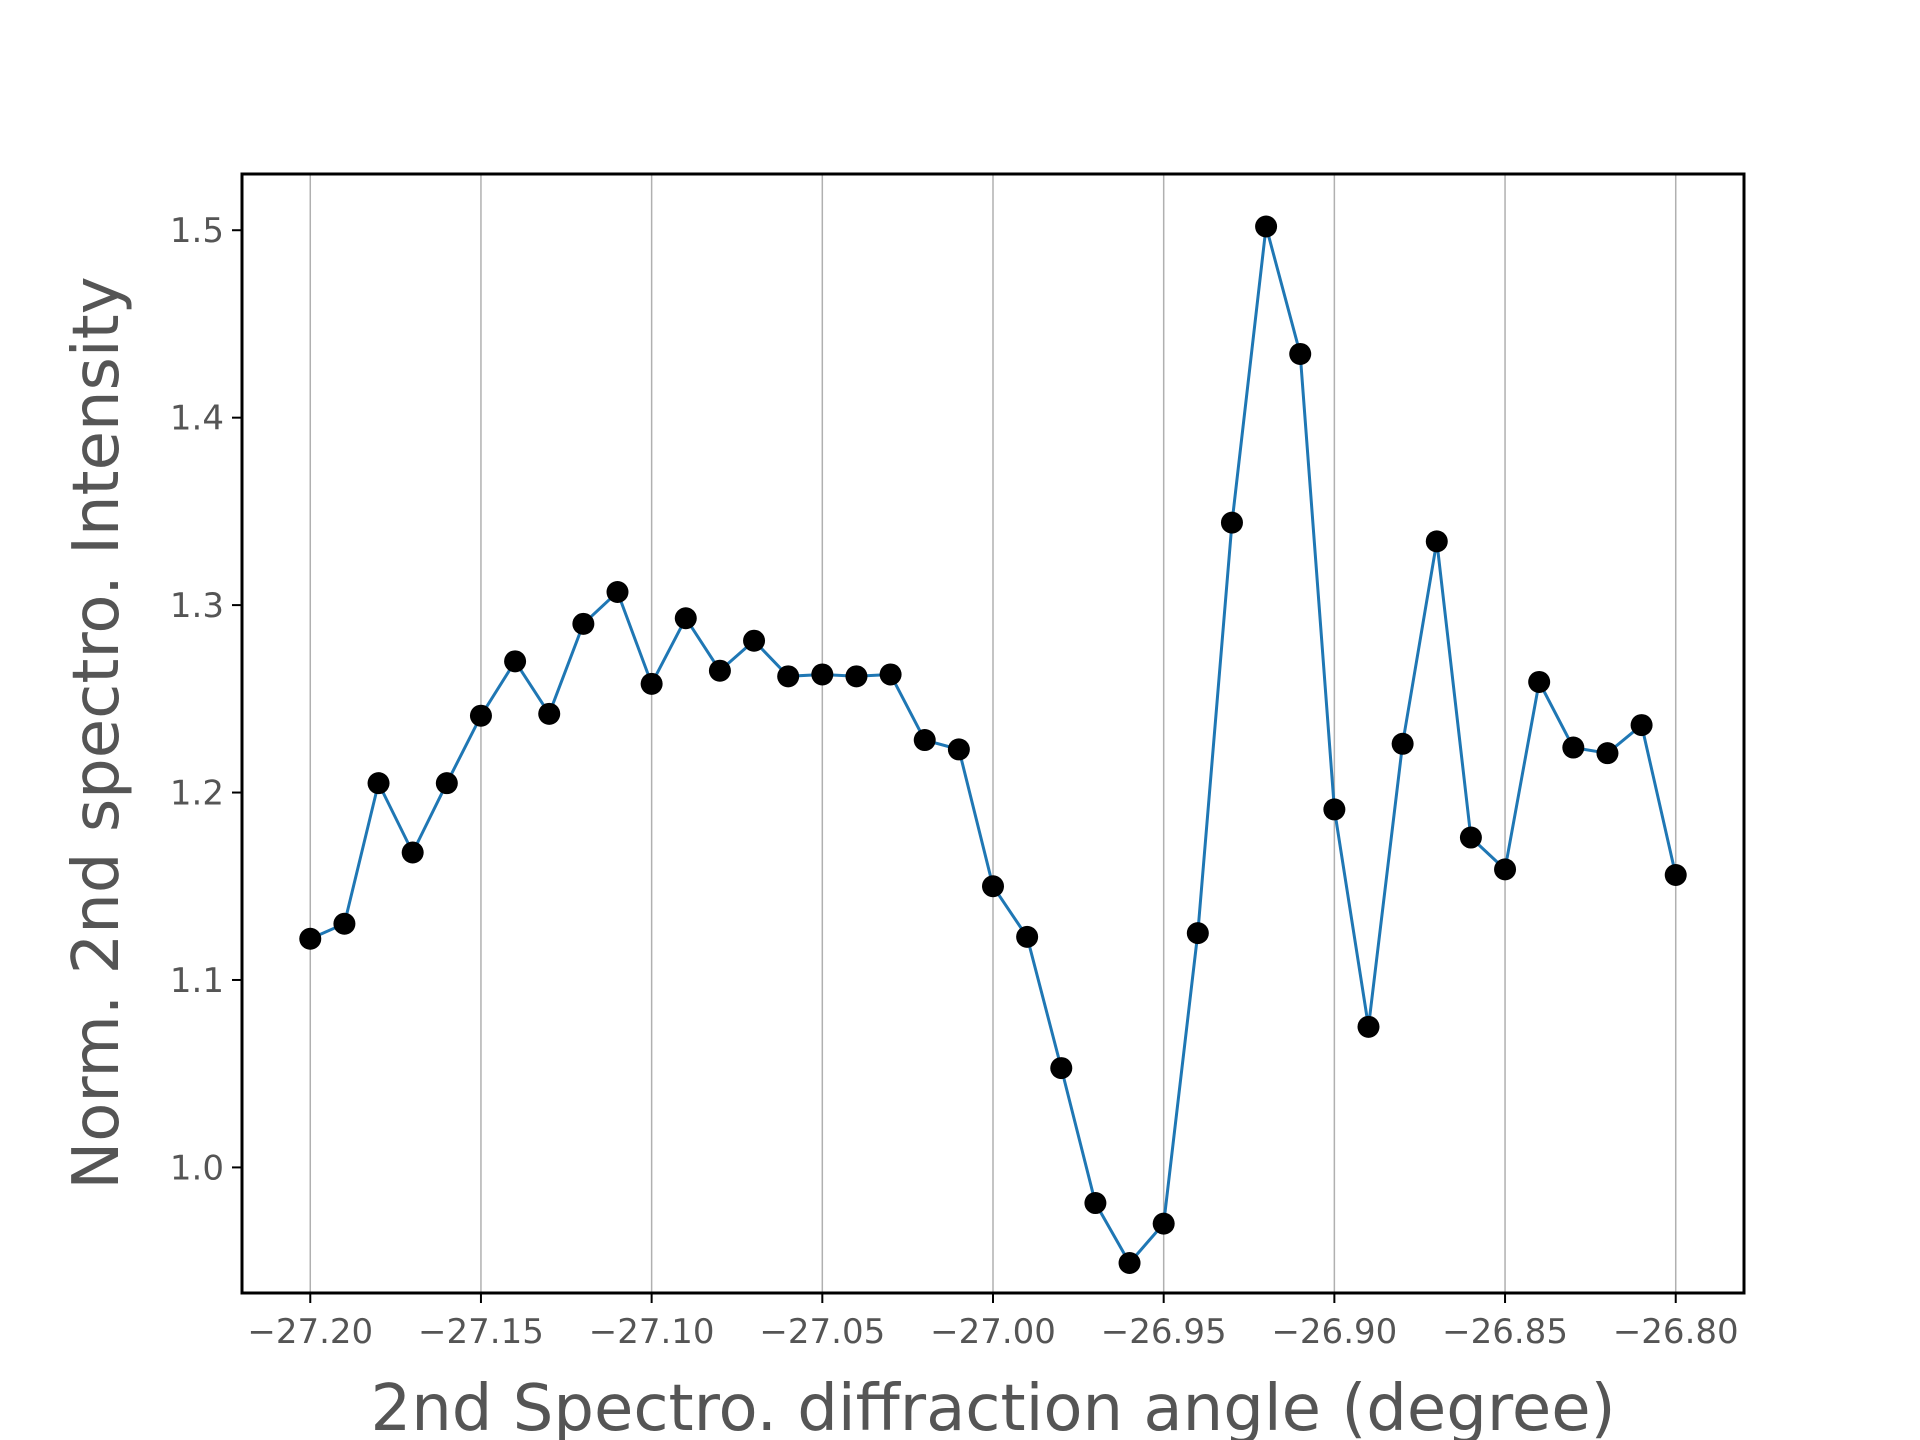 The height and width of the screenshot is (1440, 1920). I want to click on x-tick-label: −27.10, so click(652, 1332).